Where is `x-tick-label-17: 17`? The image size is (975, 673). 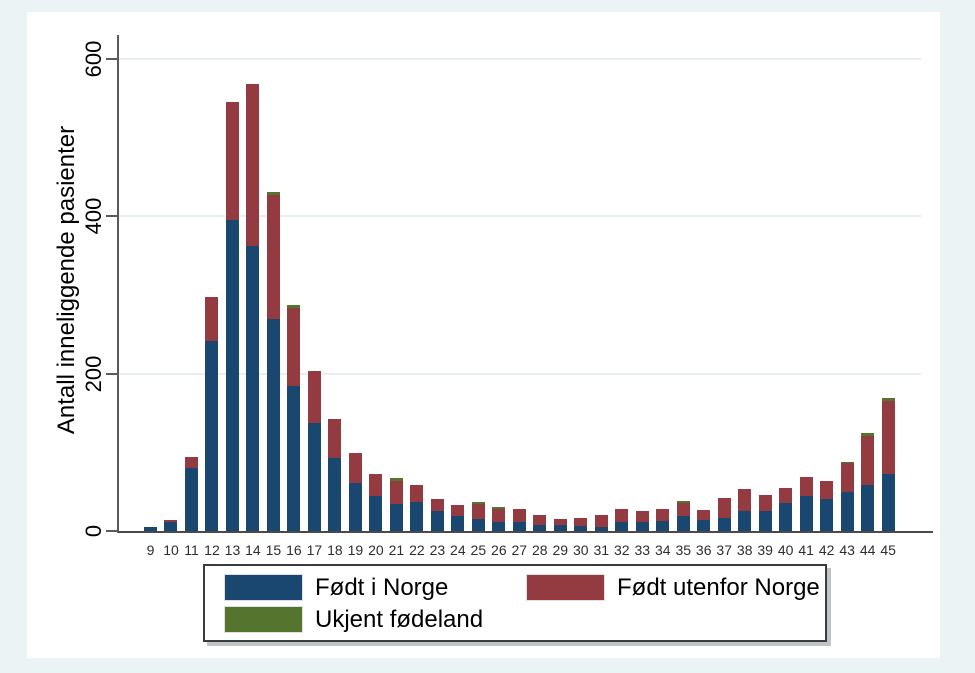
x-tick-label-17: 17 is located at coordinates (314, 550).